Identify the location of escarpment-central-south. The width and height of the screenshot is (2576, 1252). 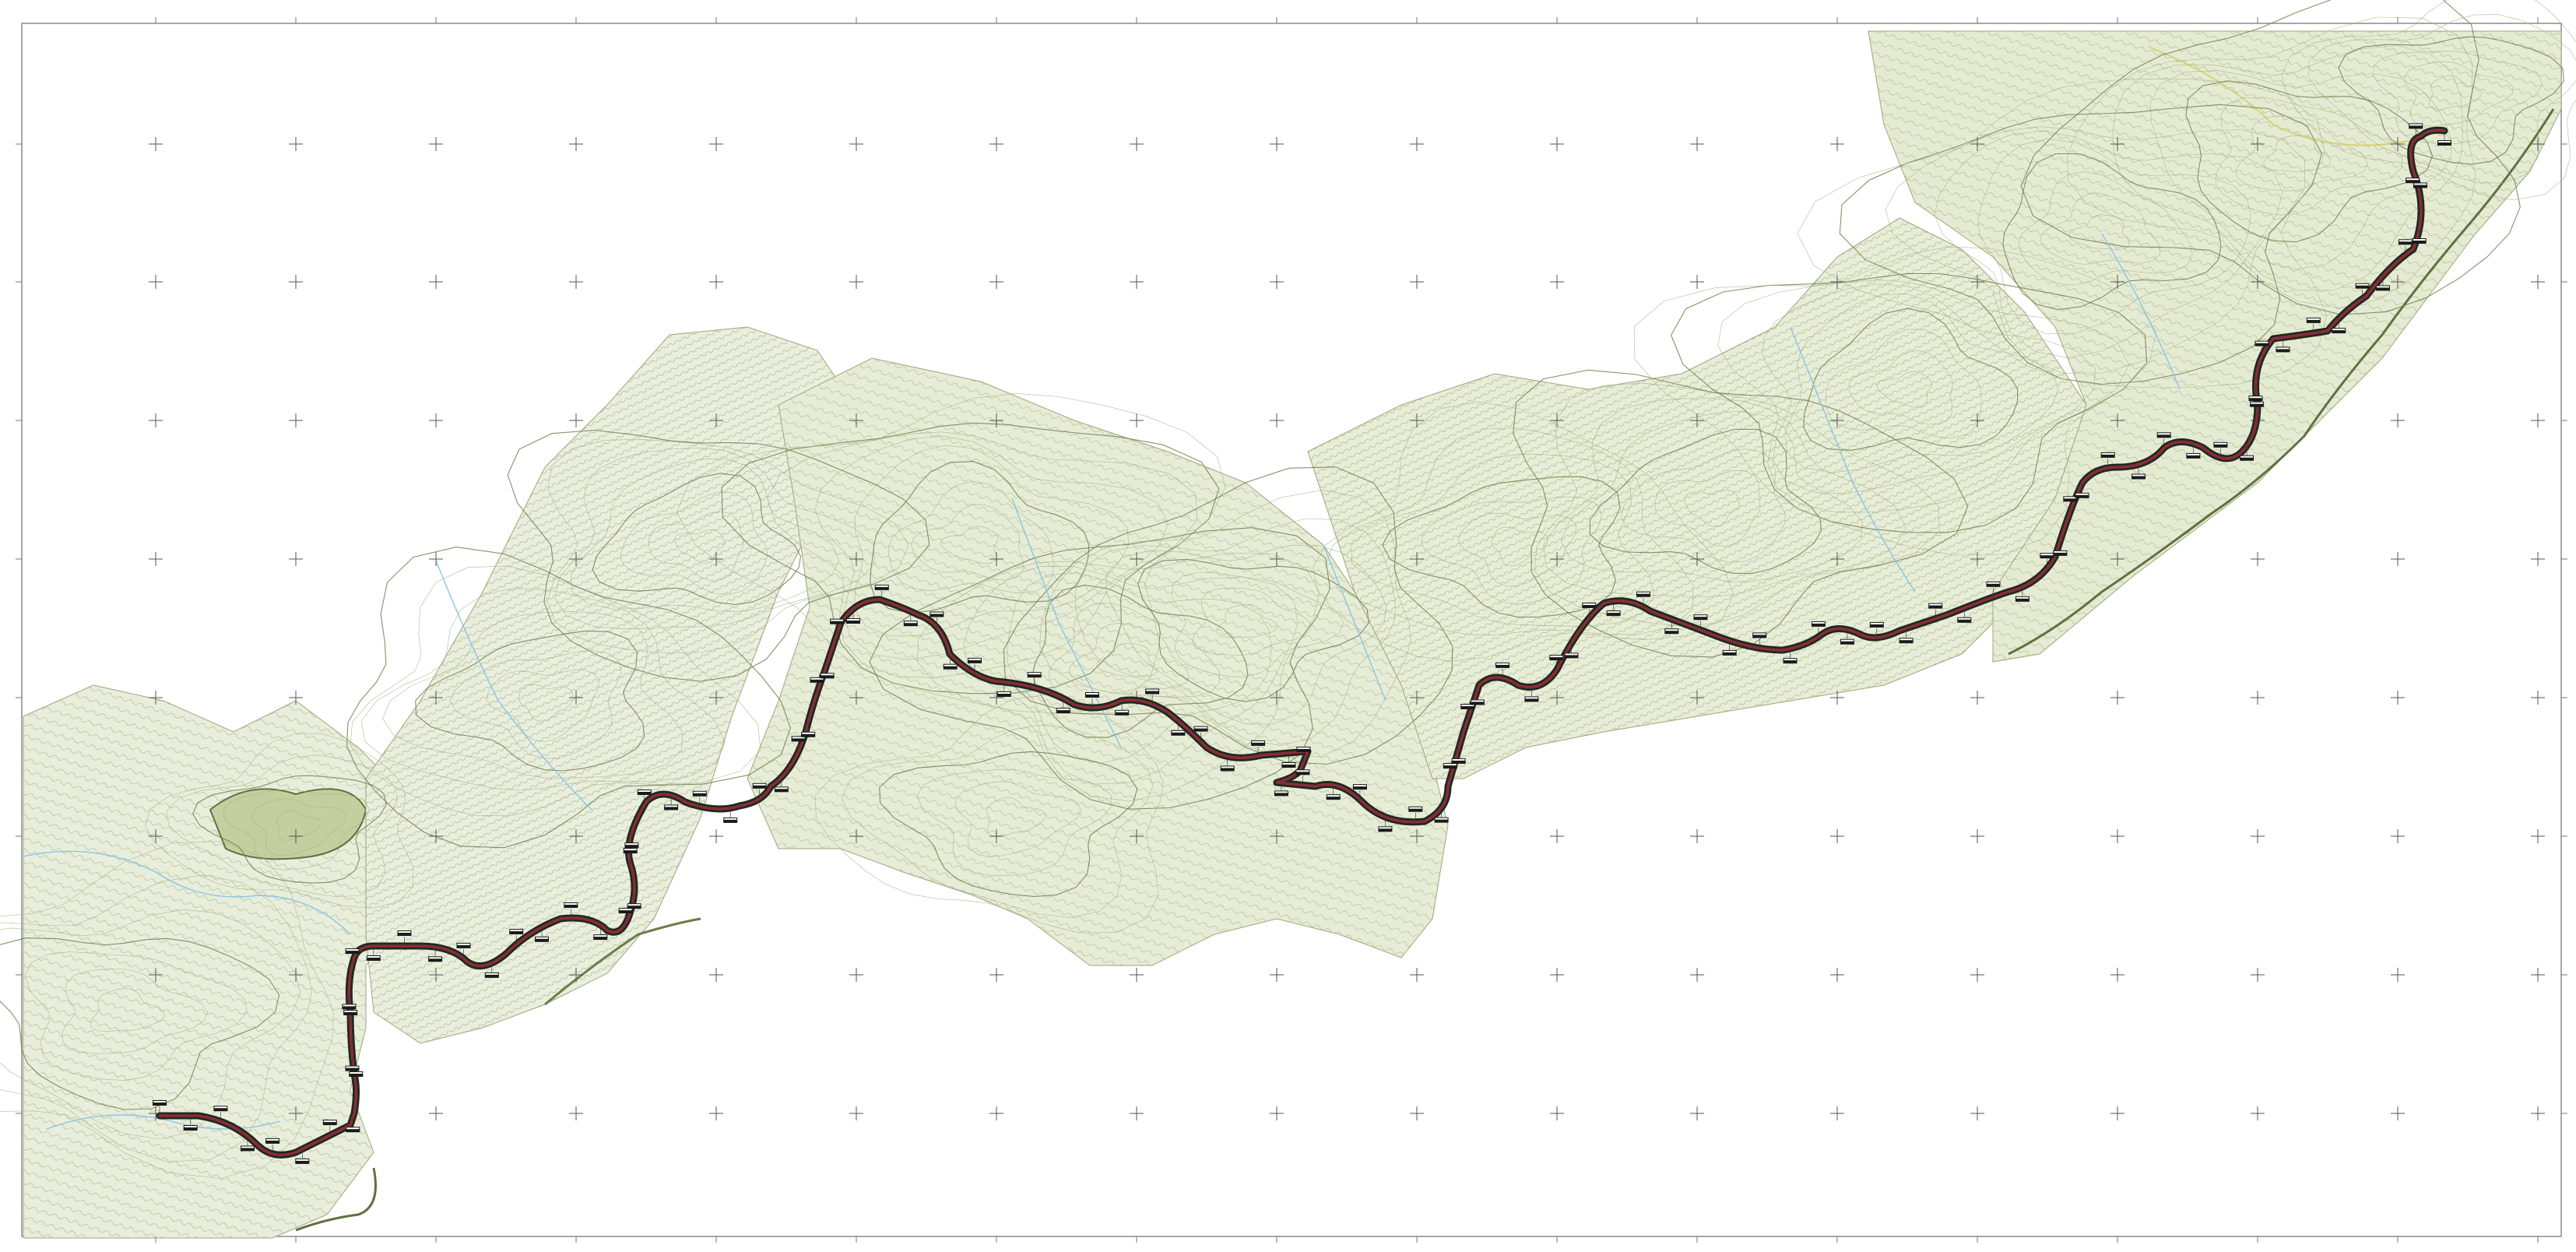
(622, 961).